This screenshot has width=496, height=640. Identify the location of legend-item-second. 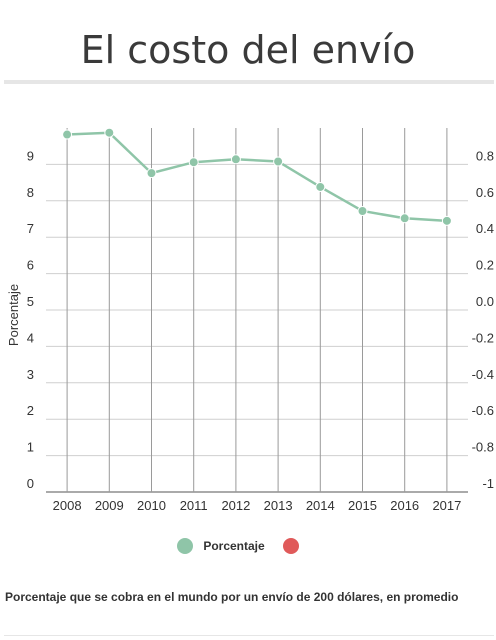
(300, 546).